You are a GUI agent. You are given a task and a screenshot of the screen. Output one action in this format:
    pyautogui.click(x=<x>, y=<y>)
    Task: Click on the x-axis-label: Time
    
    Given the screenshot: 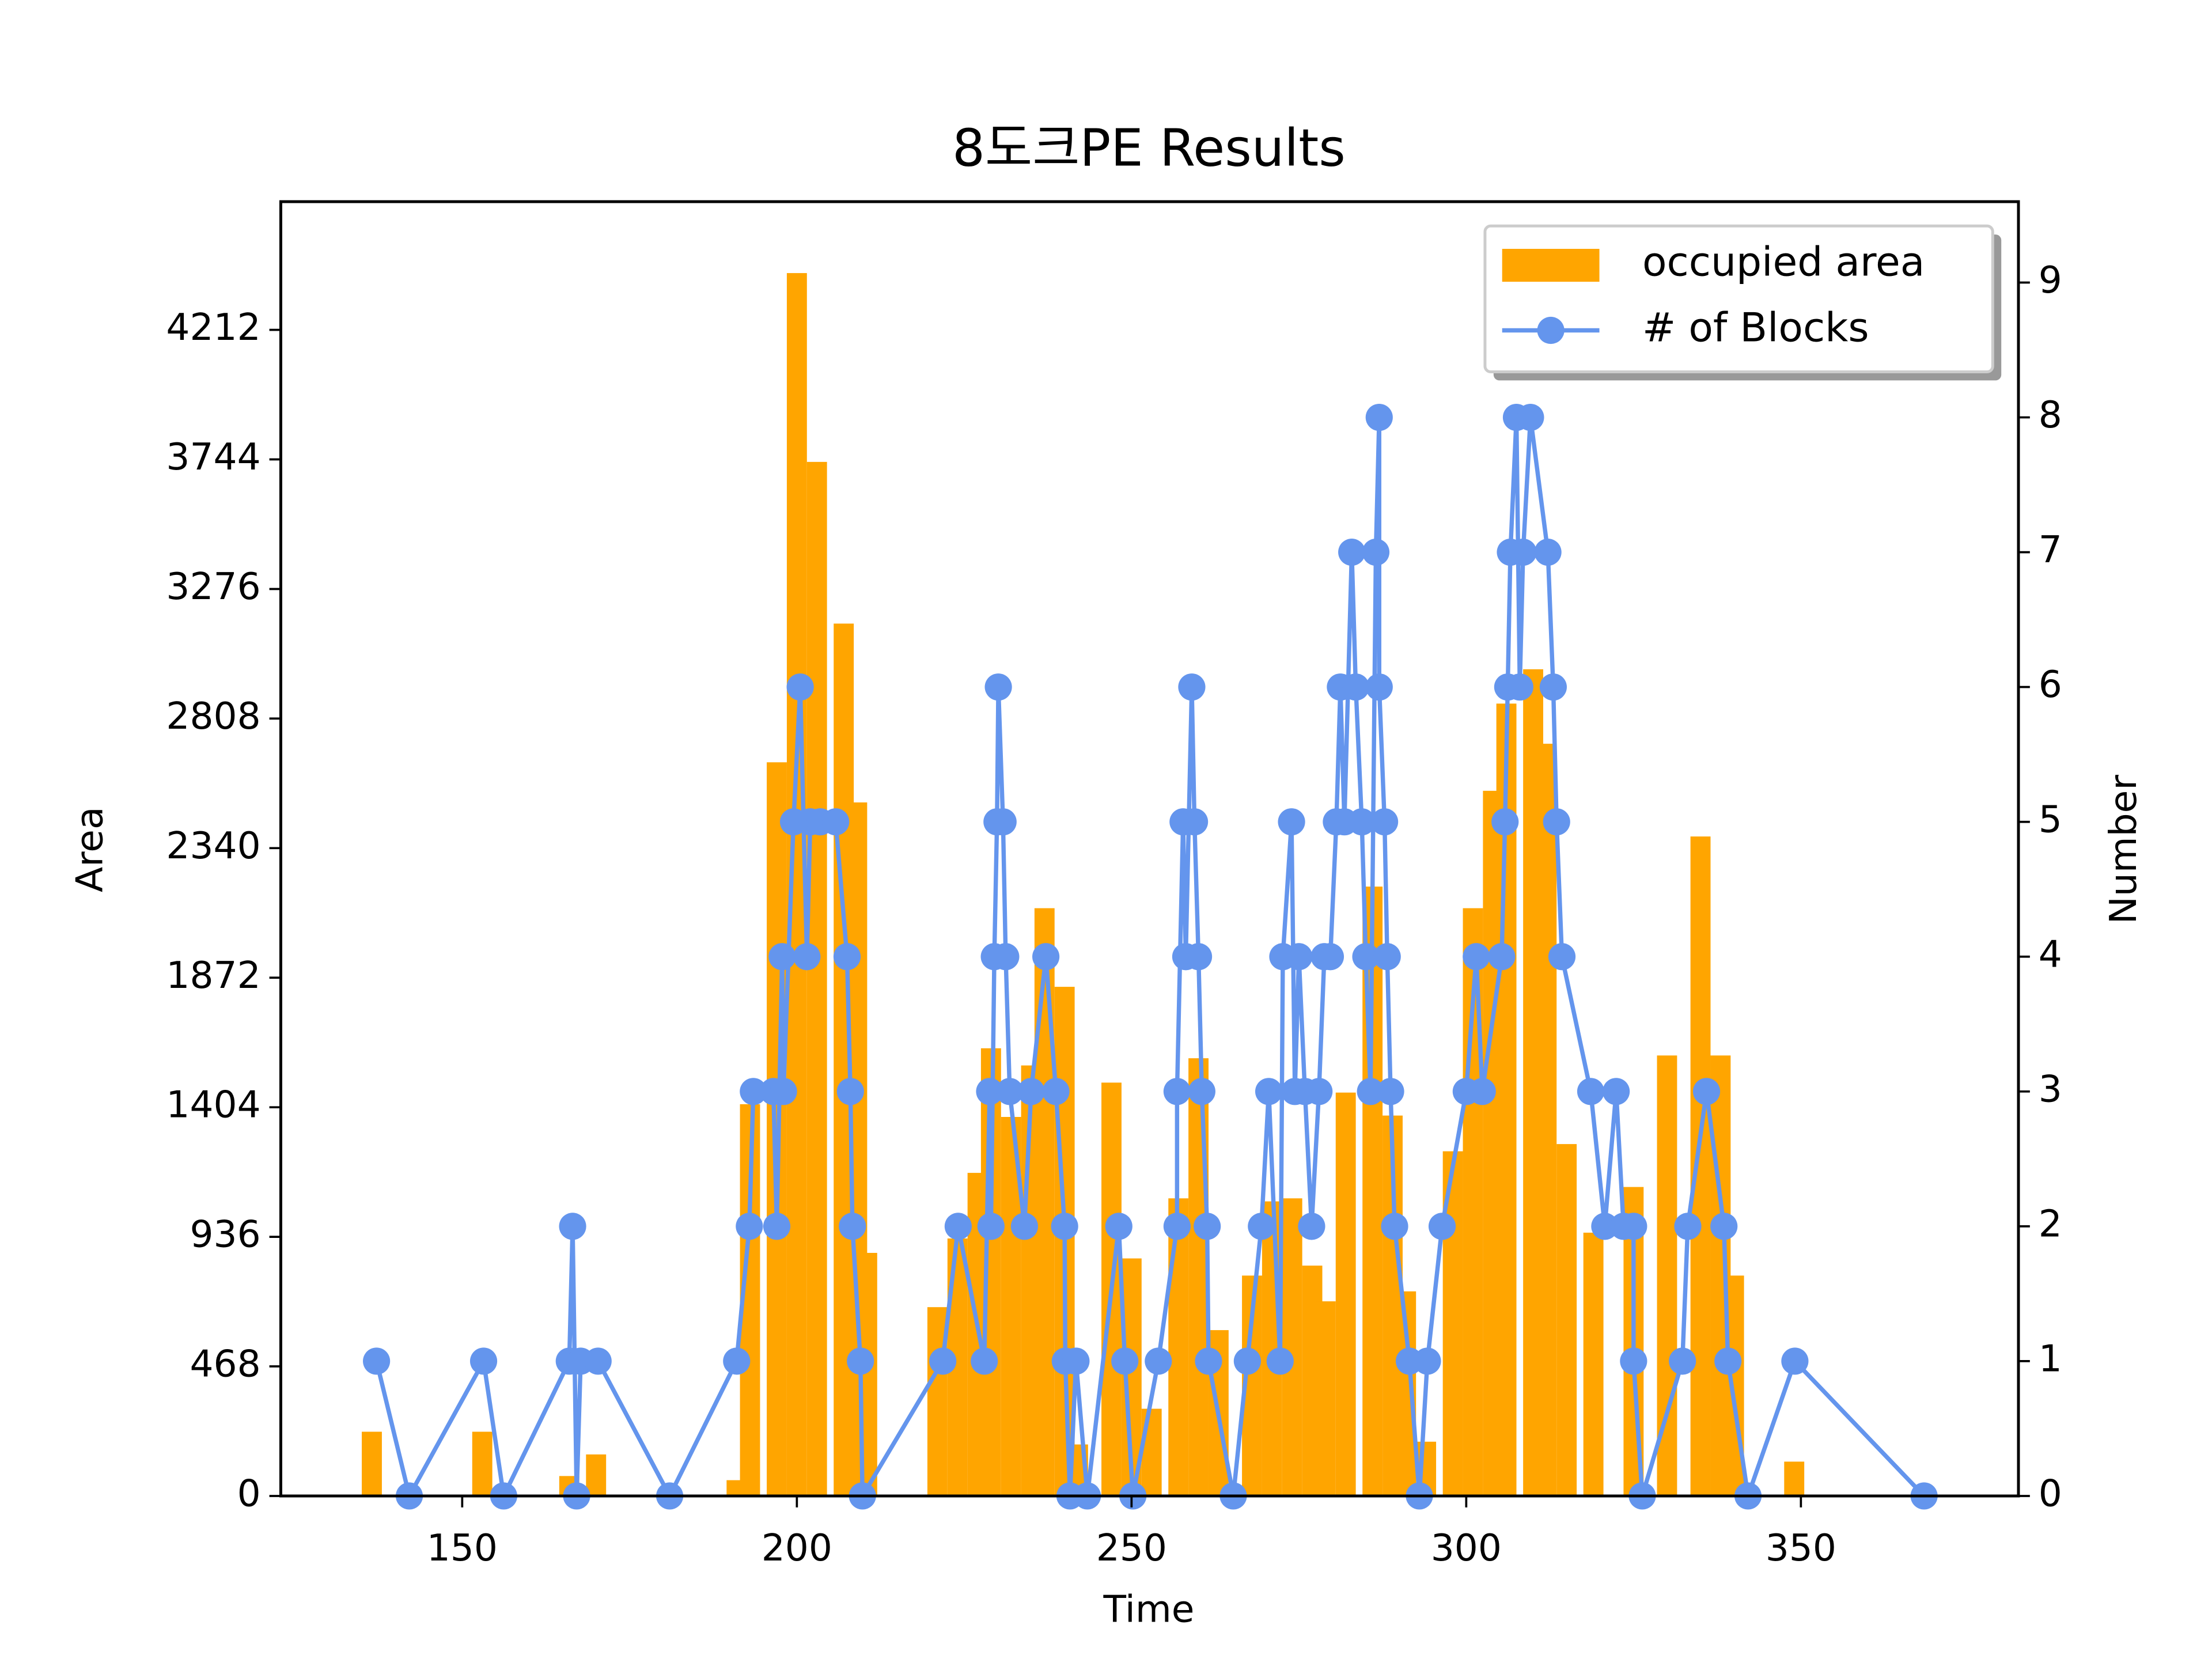 What is the action you would take?
    pyautogui.click(x=1148, y=1609)
    